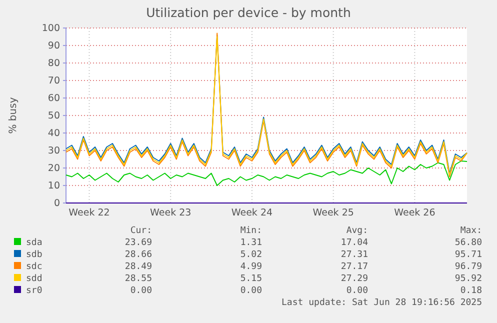 The height and width of the screenshot is (323, 497). Describe the element at coordinates (34, 267) in the screenshot. I see `legend-label: sdc` at that location.